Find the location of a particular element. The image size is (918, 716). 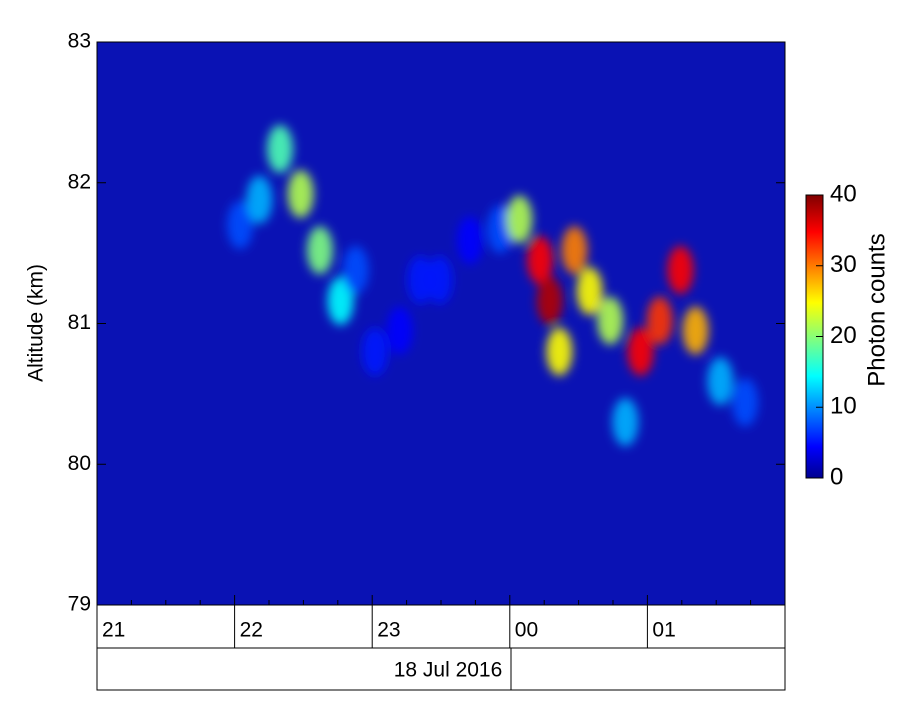

colorbar-tick-label: 0 is located at coordinates (836, 476).